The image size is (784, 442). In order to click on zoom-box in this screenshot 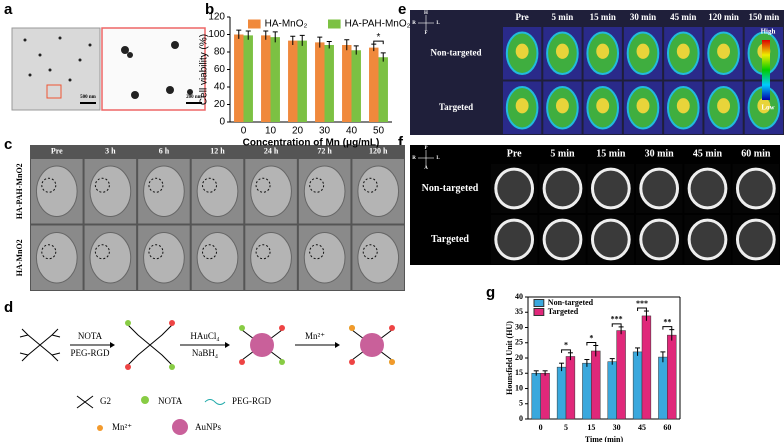, I will do `click(54, 91)`.